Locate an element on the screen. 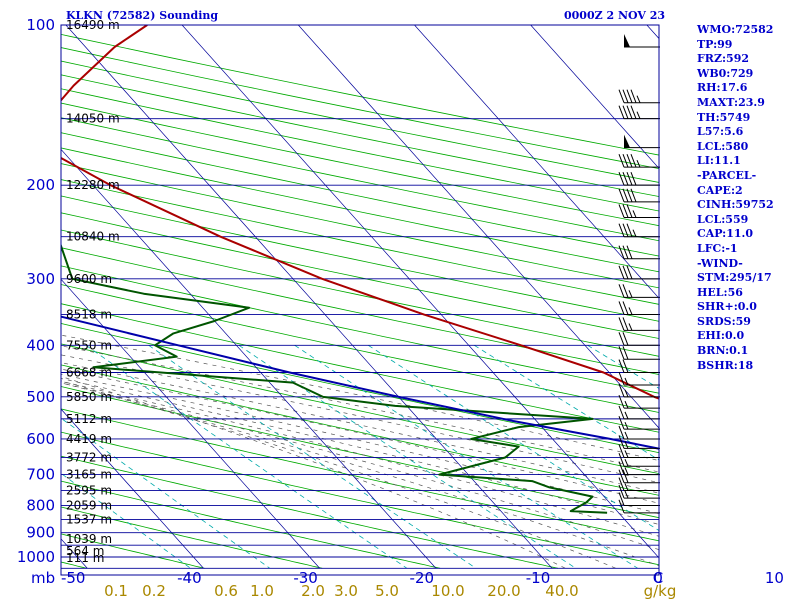 The image size is (800, 600). temperature-tick-label: -10 is located at coordinates (538, 578).